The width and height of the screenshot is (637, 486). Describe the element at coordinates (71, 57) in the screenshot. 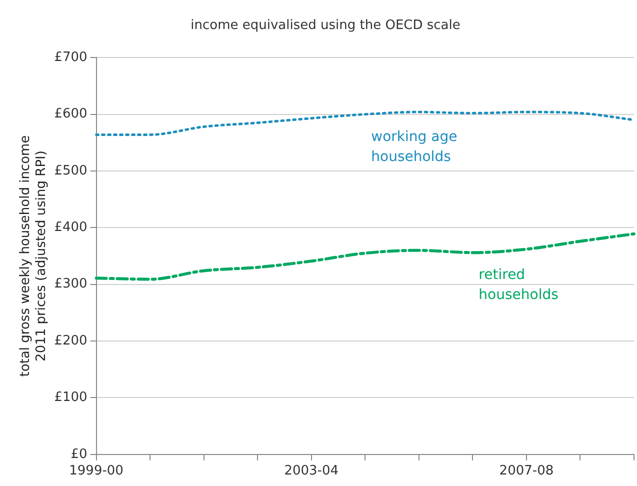

I see `y-tick-label: £700` at that location.